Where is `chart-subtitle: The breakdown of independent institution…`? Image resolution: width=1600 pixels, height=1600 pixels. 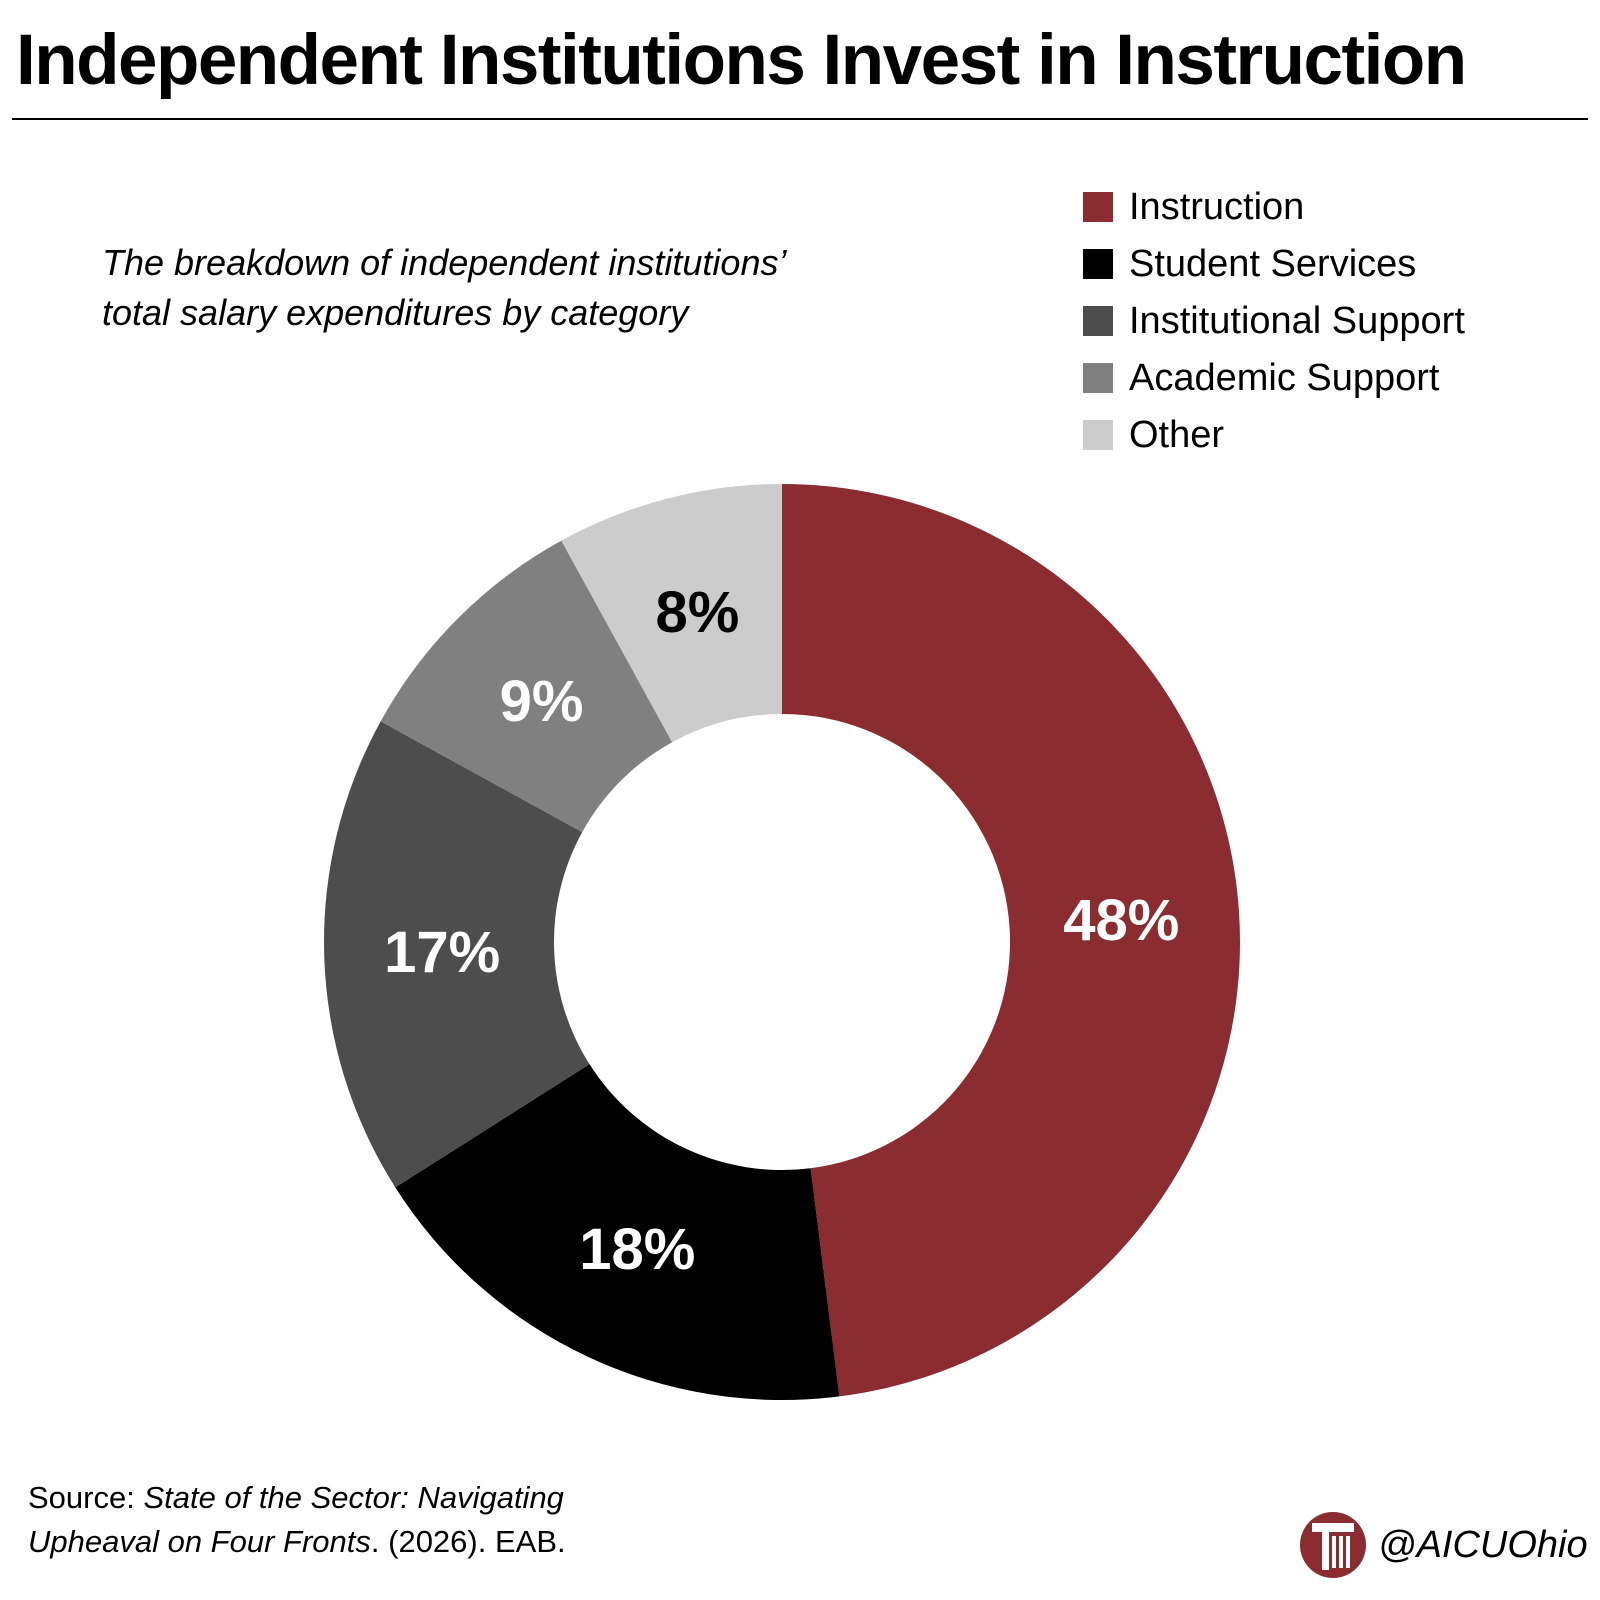 chart-subtitle: The breakdown of independent institution… is located at coordinates (512, 288).